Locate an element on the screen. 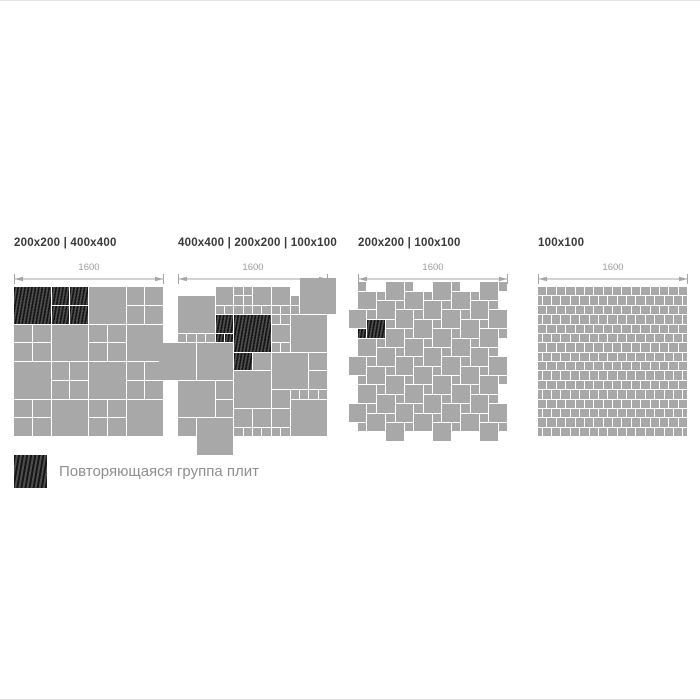 The image size is (700, 700). pattern-panel-1: 200x200 | 400x400 1600 is located at coordinates (89, 336).